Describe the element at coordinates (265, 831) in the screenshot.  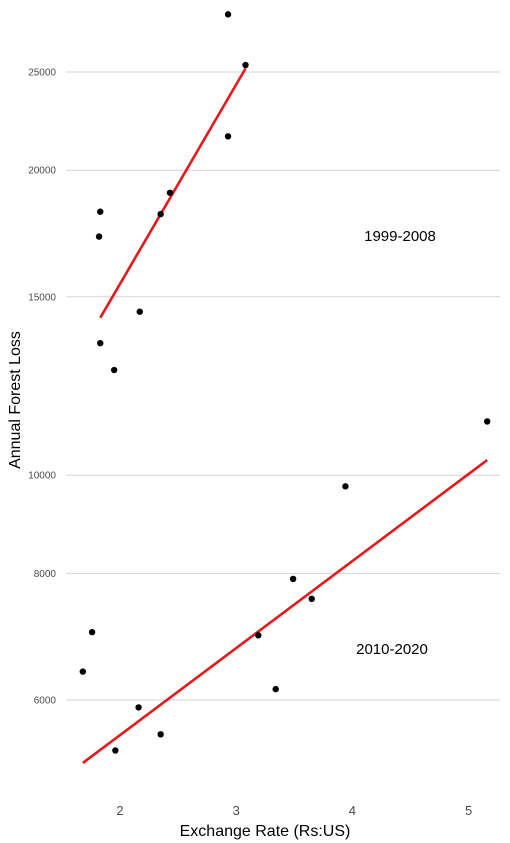
I see `x-axis-title: Exchange Rate (Rs:US)` at that location.